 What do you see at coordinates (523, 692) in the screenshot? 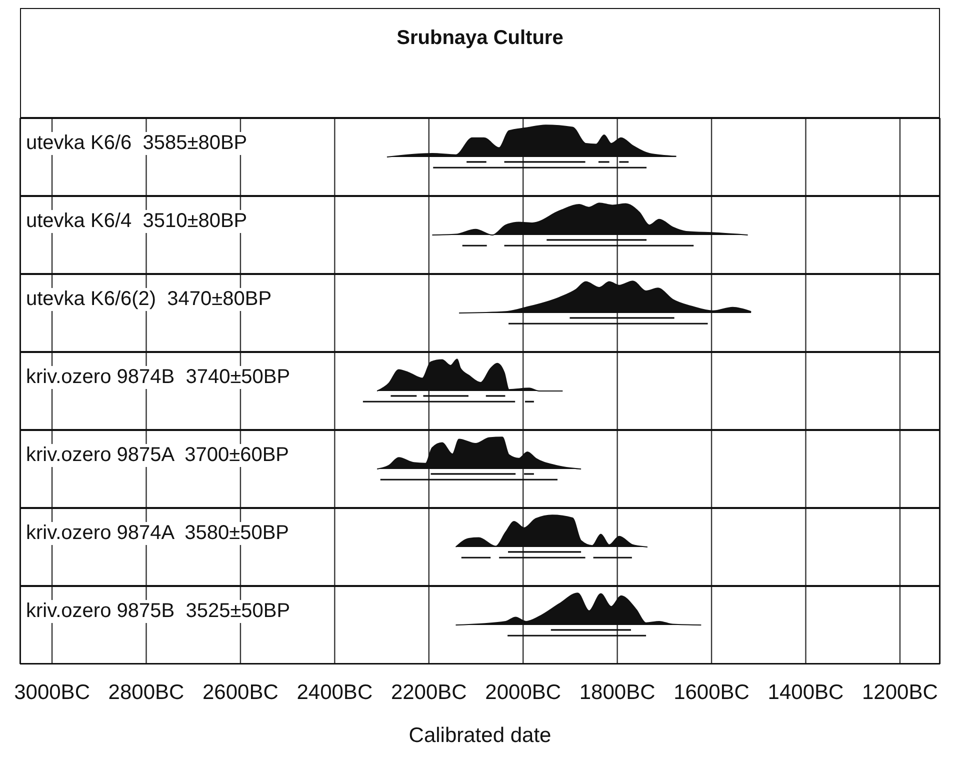
I see `x-tick-label: 2000BC` at bounding box center [523, 692].